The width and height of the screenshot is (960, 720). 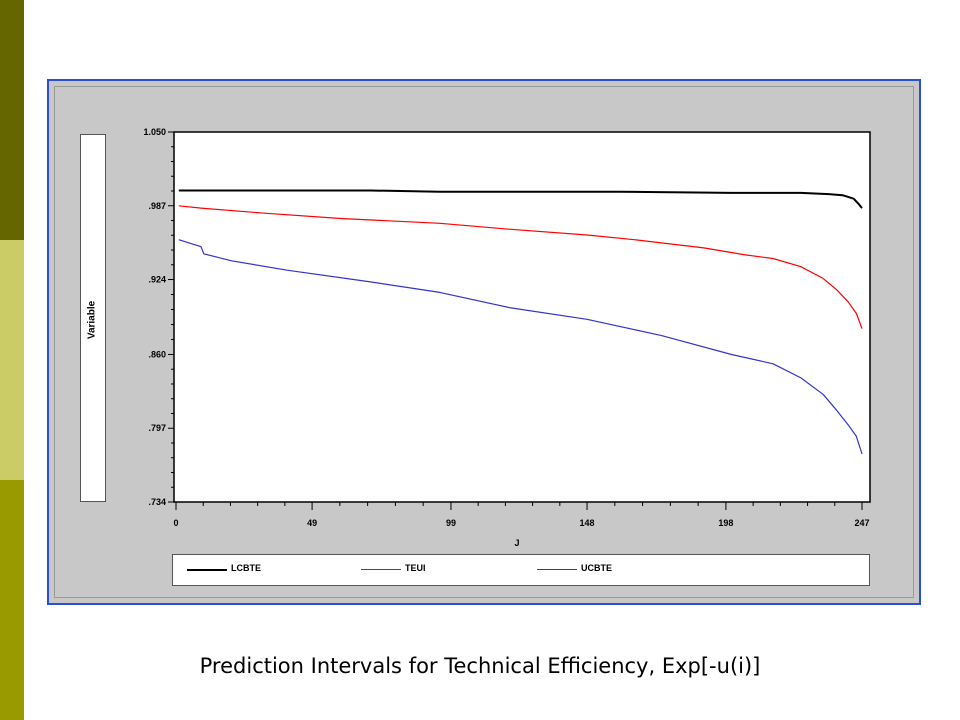 What do you see at coordinates (12, 360) in the screenshot?
I see `side-strip-middle` at bounding box center [12, 360].